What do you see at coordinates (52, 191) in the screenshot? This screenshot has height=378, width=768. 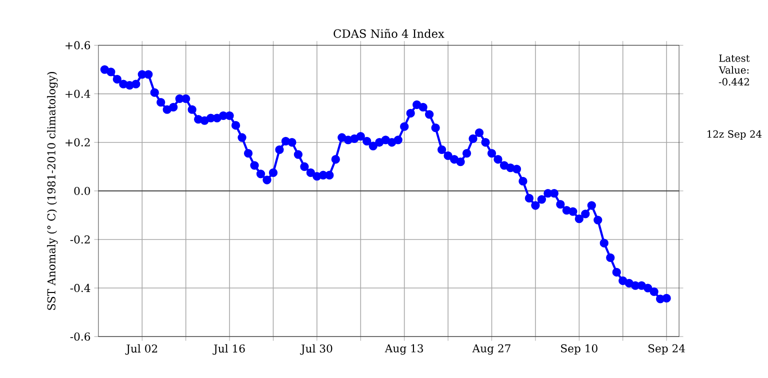 I see `y-axis-title: SST Anomaly (° C) (1981-2010 climatology)` at bounding box center [52, 191].